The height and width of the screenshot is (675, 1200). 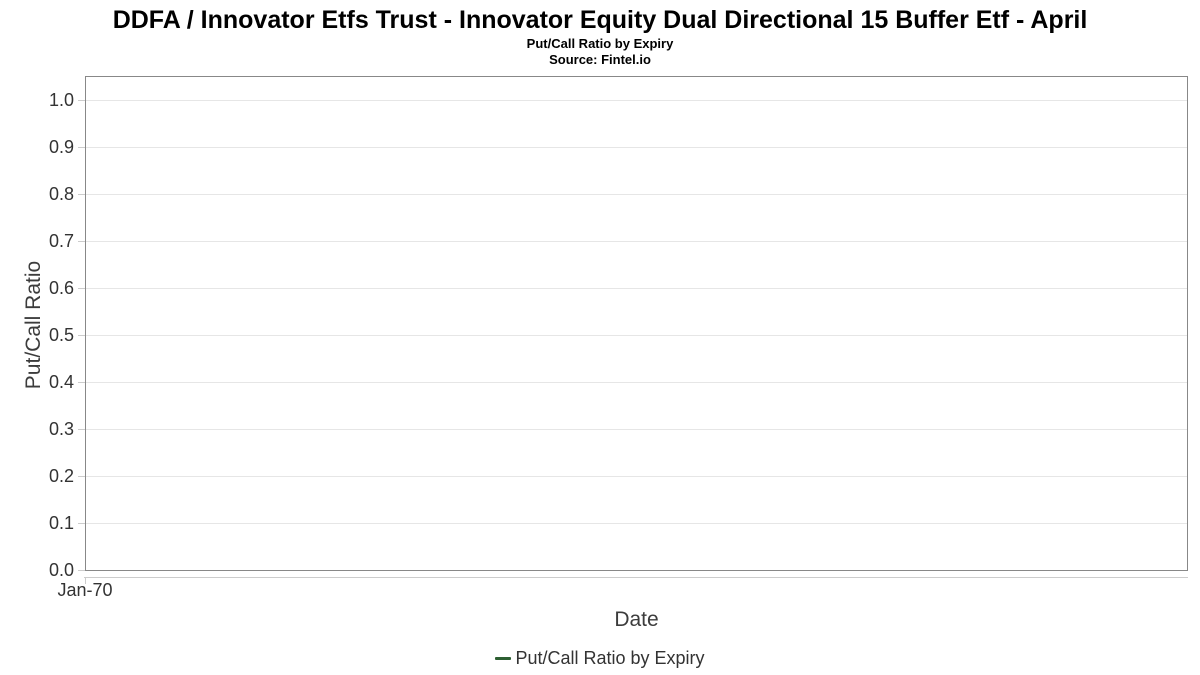 I want to click on y-tick-label-0.5: 0.5, so click(x=61, y=335).